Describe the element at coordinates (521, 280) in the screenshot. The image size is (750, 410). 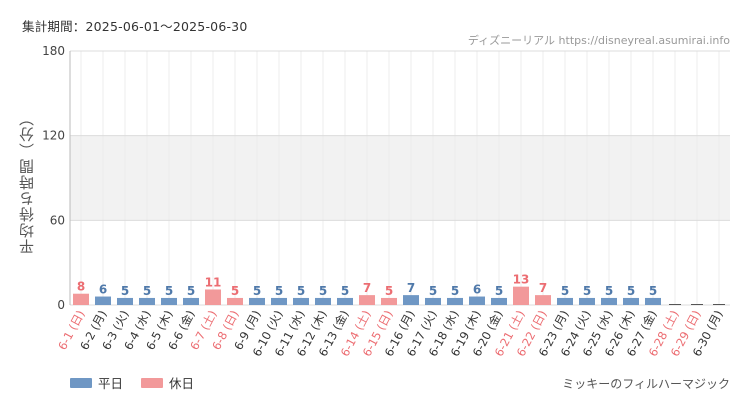
I see `data-label: 13` at that location.